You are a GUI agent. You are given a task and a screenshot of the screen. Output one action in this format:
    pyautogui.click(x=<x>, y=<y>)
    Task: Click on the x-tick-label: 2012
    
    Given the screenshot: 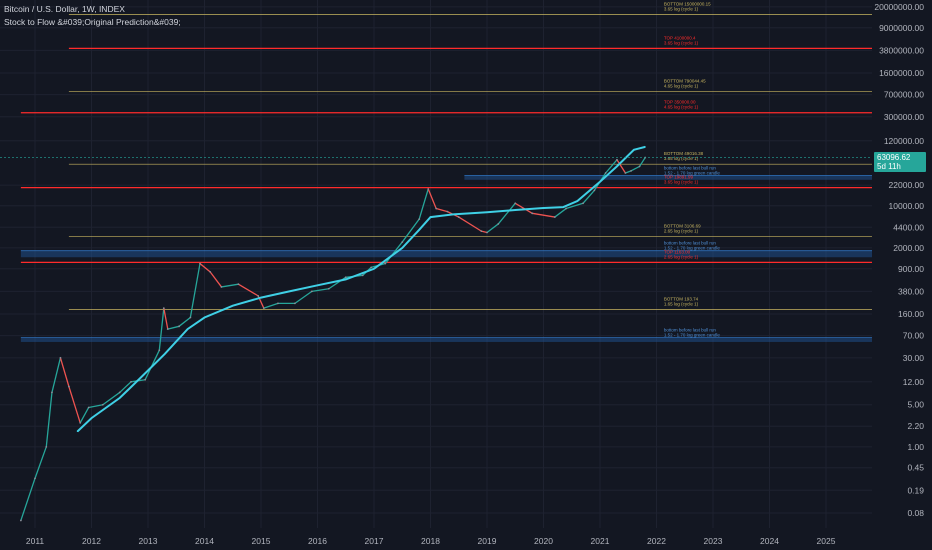 What is the action you would take?
    pyautogui.click(x=91, y=541)
    